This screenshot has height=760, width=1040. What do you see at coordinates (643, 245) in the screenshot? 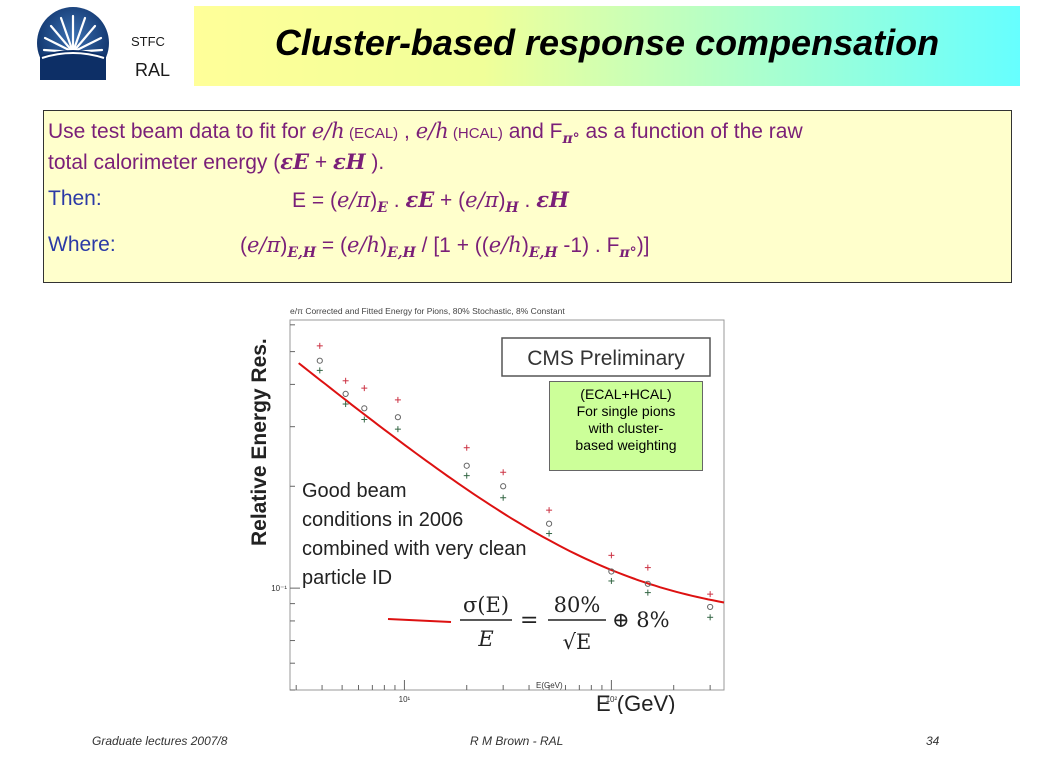
I see `text-fragment: )]` at bounding box center [643, 245].